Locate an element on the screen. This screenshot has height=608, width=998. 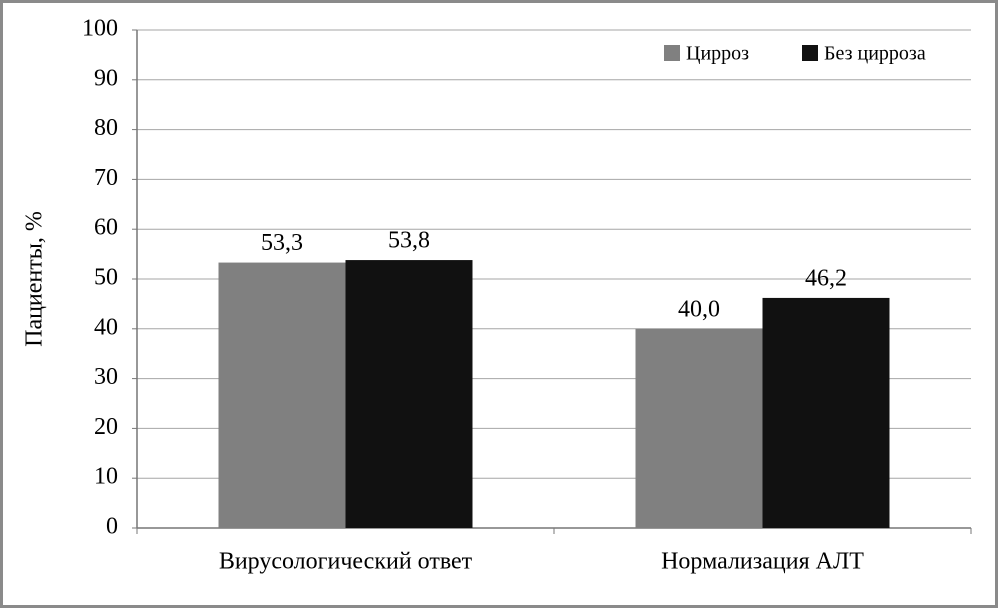
y-tick-label: 40 is located at coordinates (106, 327).